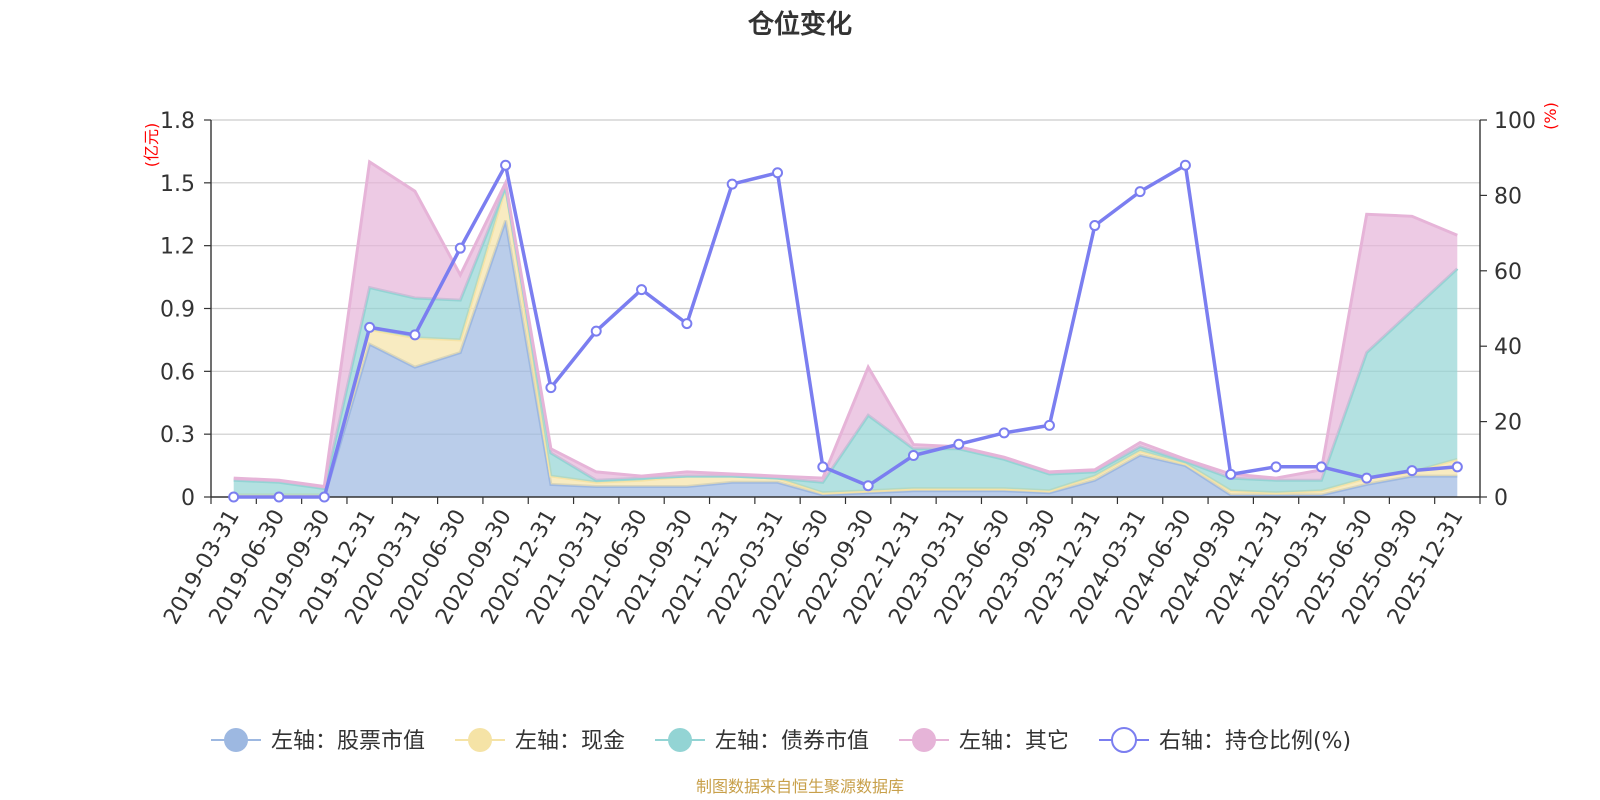 This screenshot has width=1600, height=800. I want to click on left-axis-tick-label: 0.9, so click(177, 310).